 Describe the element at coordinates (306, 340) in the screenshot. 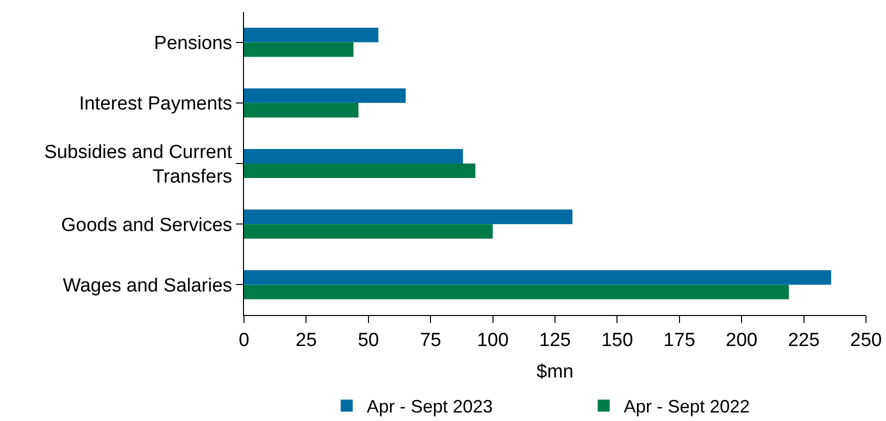

I see `x-tick-label: 25` at that location.